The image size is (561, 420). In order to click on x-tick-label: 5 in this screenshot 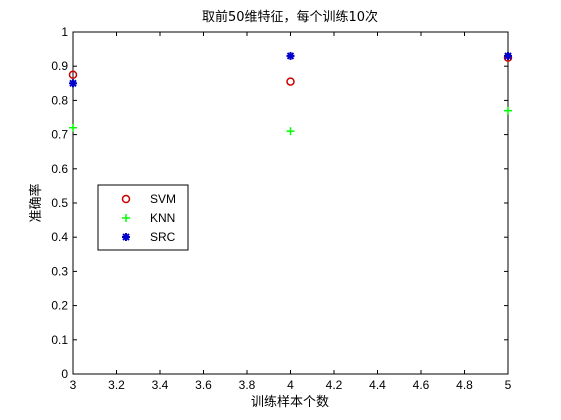, I will do `click(508, 385)`.